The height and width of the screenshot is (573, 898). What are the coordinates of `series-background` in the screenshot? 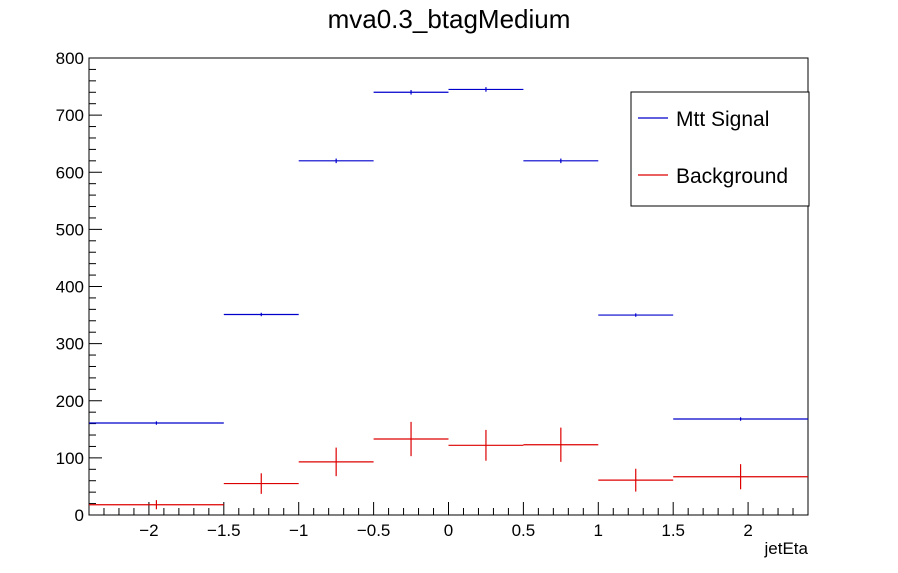 It's located at (448, 465).